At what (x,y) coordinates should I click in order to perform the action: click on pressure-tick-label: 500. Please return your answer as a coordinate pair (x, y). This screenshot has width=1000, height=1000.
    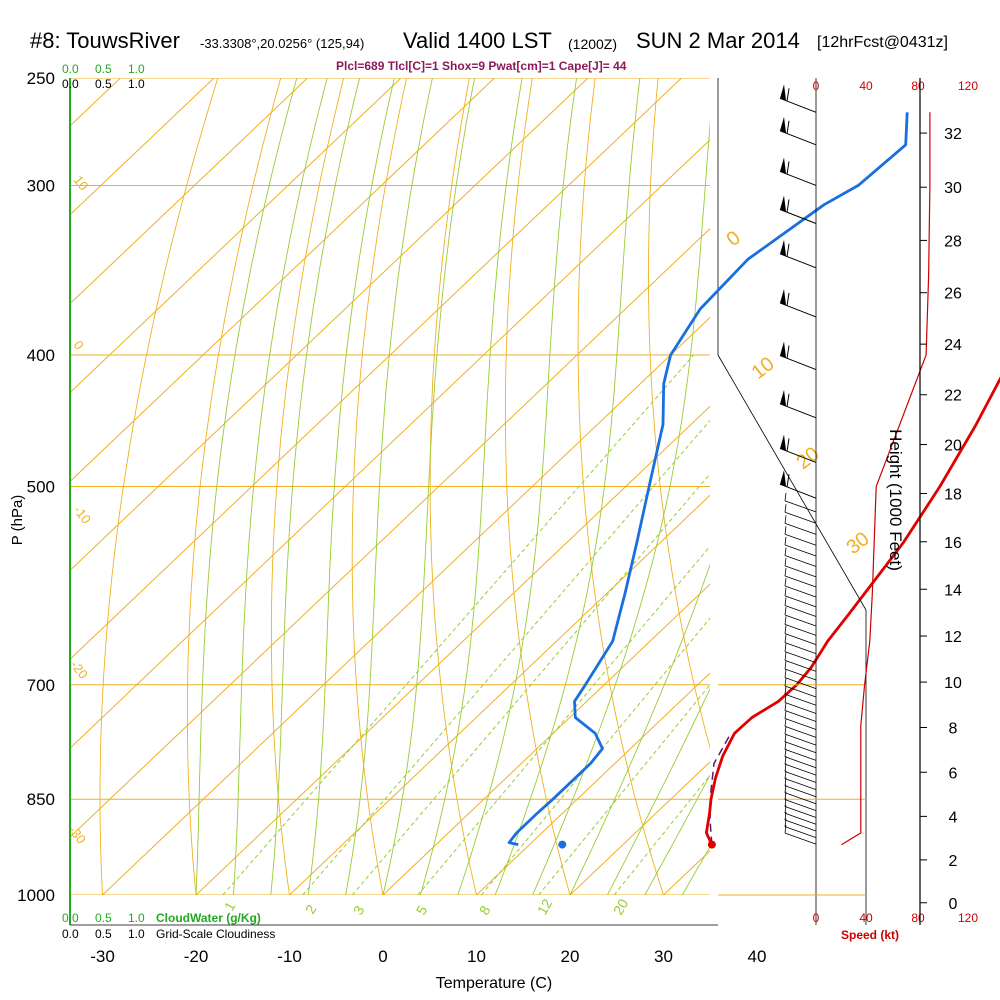
    Looking at the image, I should click on (41, 487).